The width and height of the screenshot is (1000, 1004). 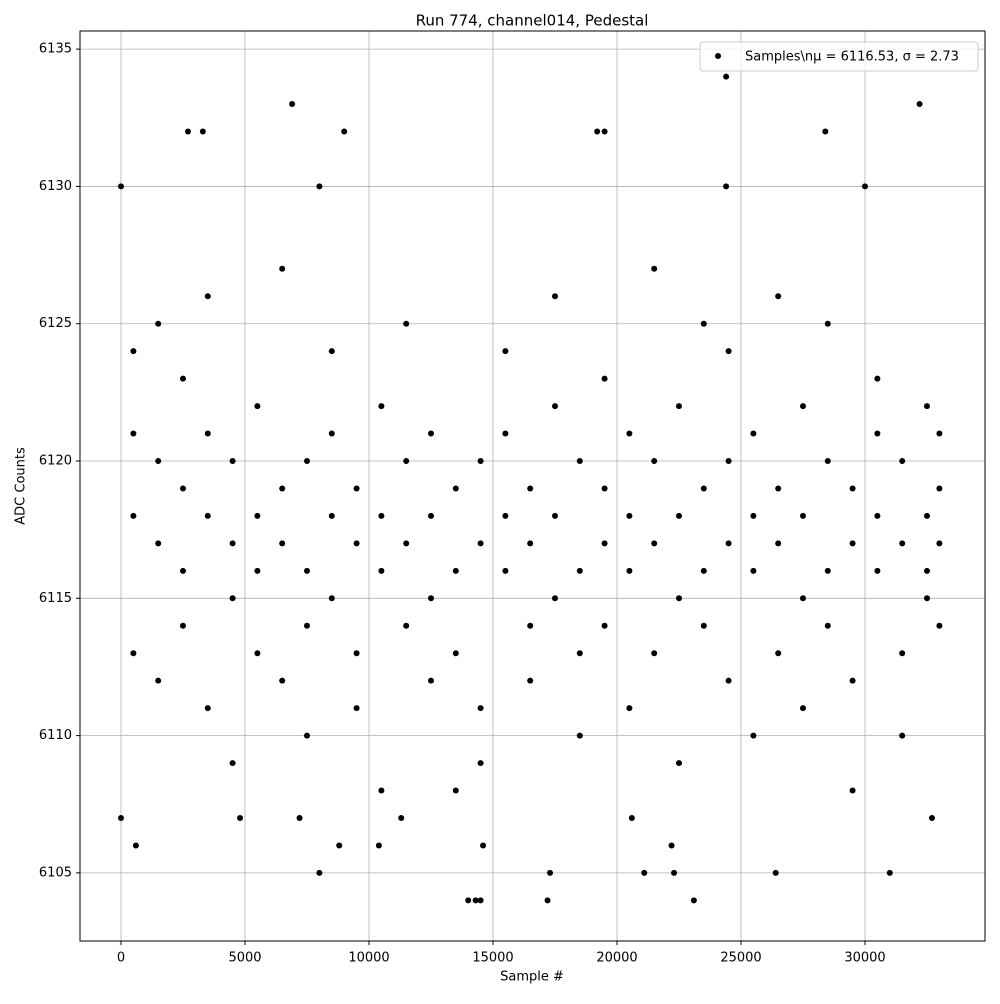 I want to click on chart-title: Run 774, channel014, Pedestal, so click(x=532, y=21).